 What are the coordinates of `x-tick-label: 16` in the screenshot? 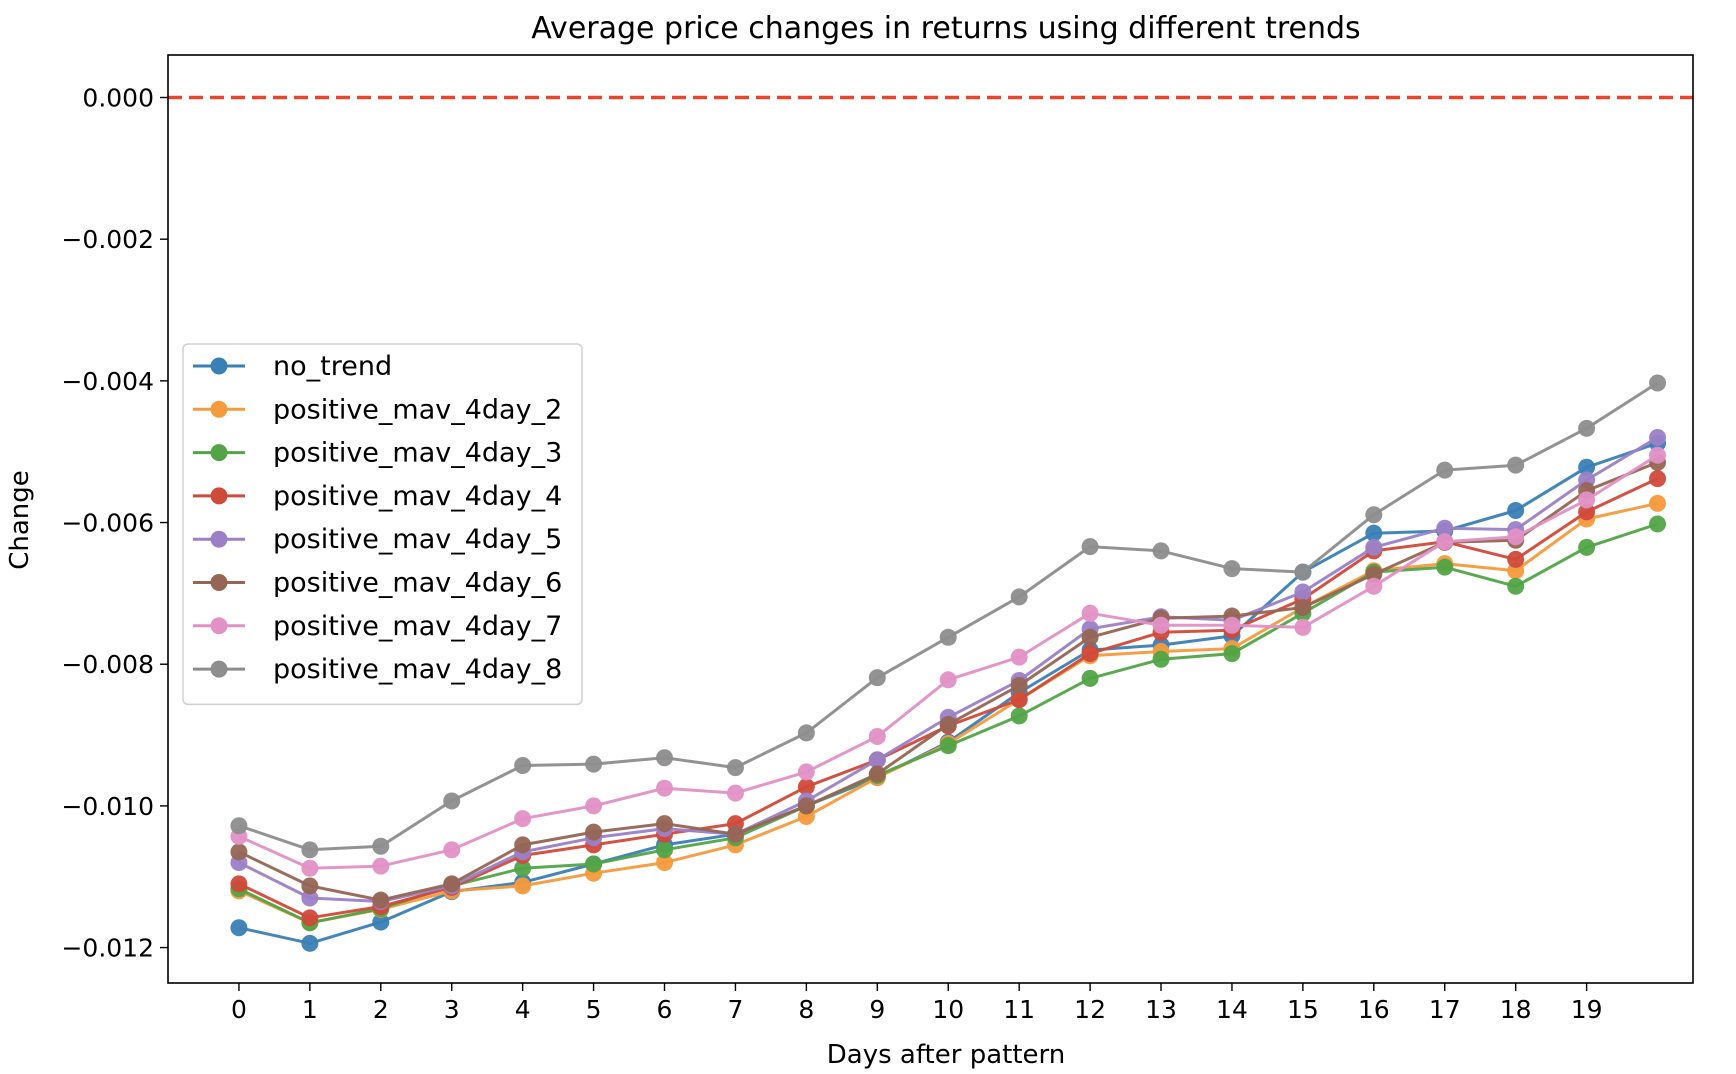 It's located at (1374, 1009).